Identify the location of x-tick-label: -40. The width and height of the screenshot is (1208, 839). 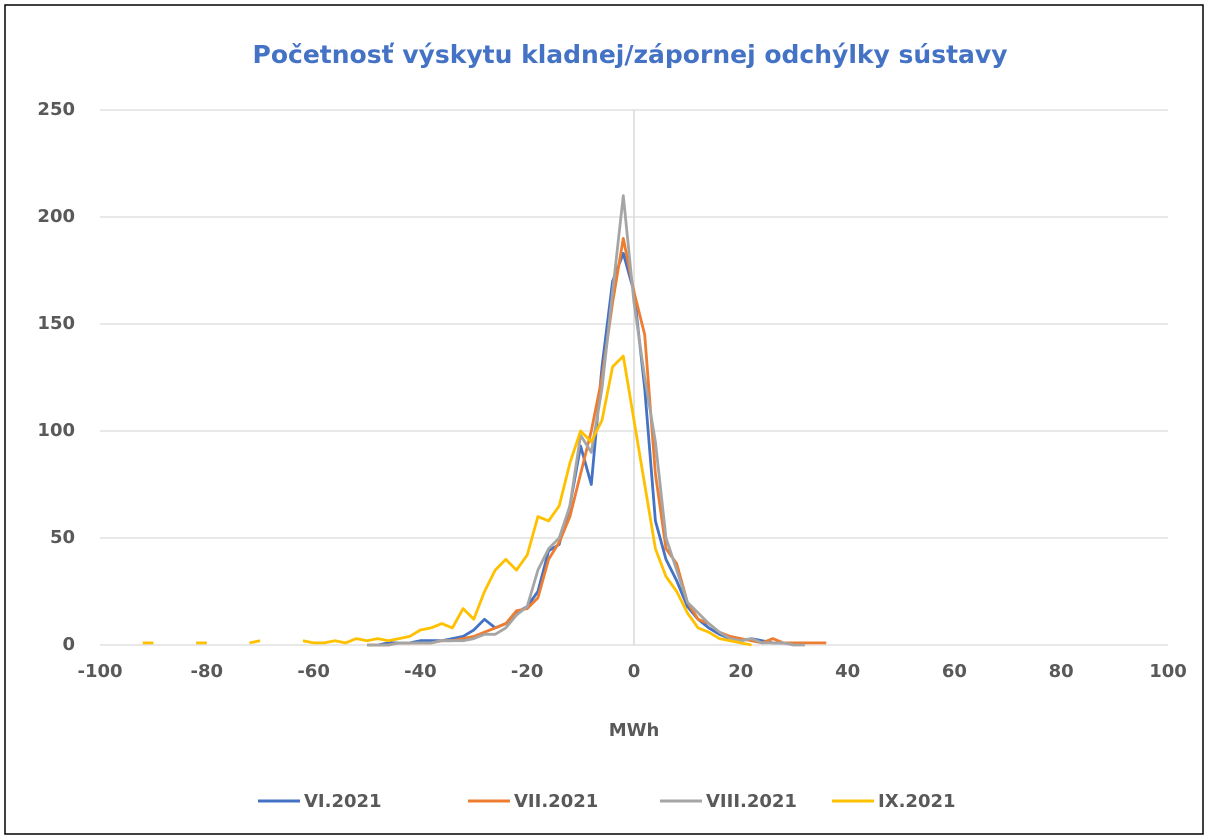
(420, 671).